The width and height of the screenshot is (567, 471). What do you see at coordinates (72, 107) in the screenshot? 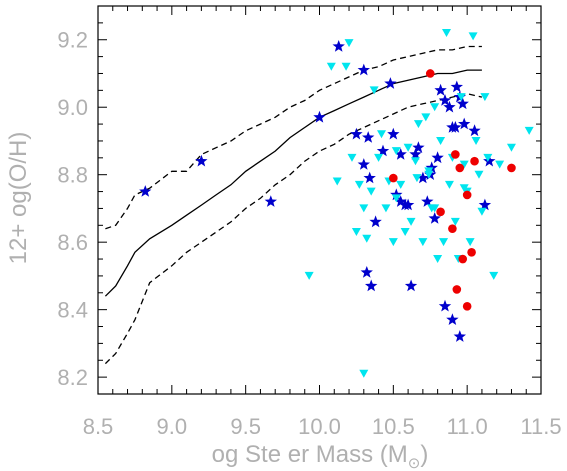
I see `y-tick-label: 9.0` at bounding box center [72, 107].